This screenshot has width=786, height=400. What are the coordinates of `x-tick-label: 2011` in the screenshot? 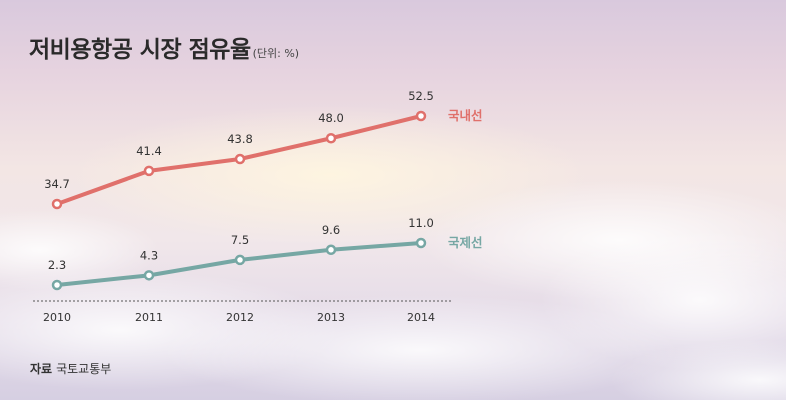 It's located at (149, 317).